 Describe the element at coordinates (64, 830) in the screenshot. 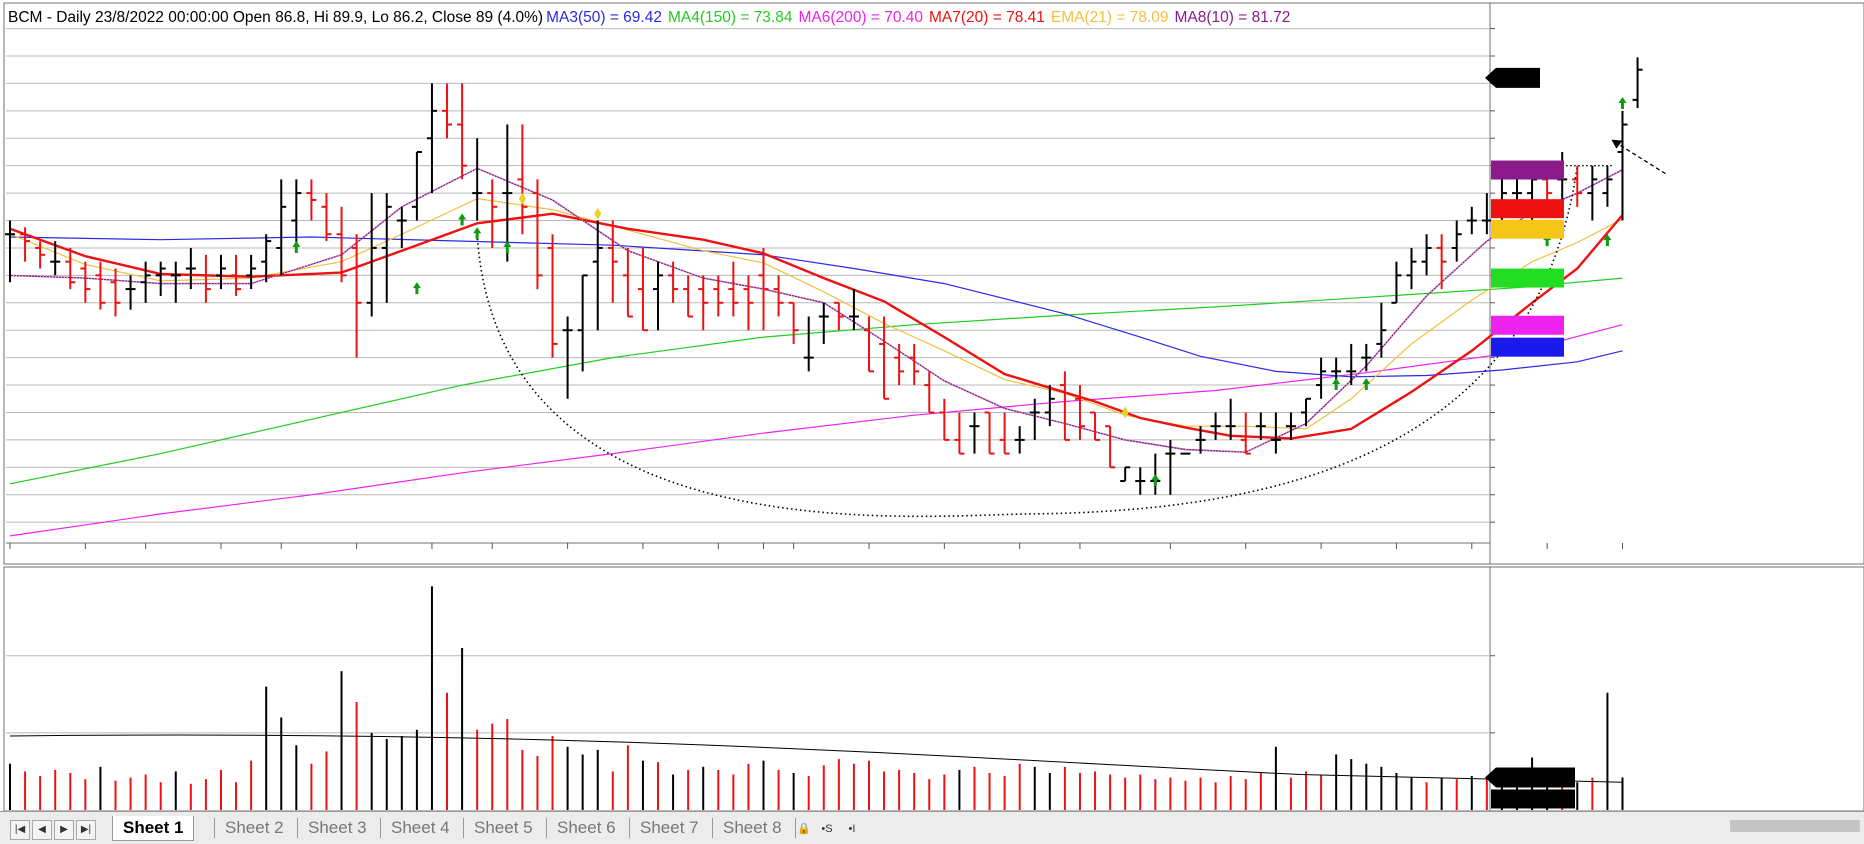

I see `next-sheet-icon: ▶` at that location.